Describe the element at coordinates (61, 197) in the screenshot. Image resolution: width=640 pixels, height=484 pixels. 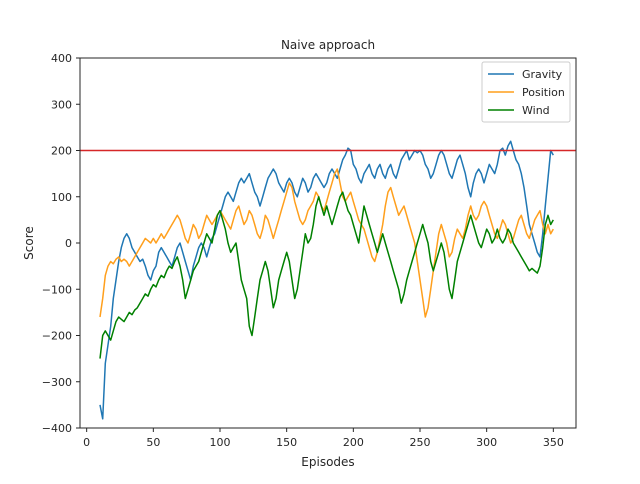
I see `y-tick-label: 100` at that location.